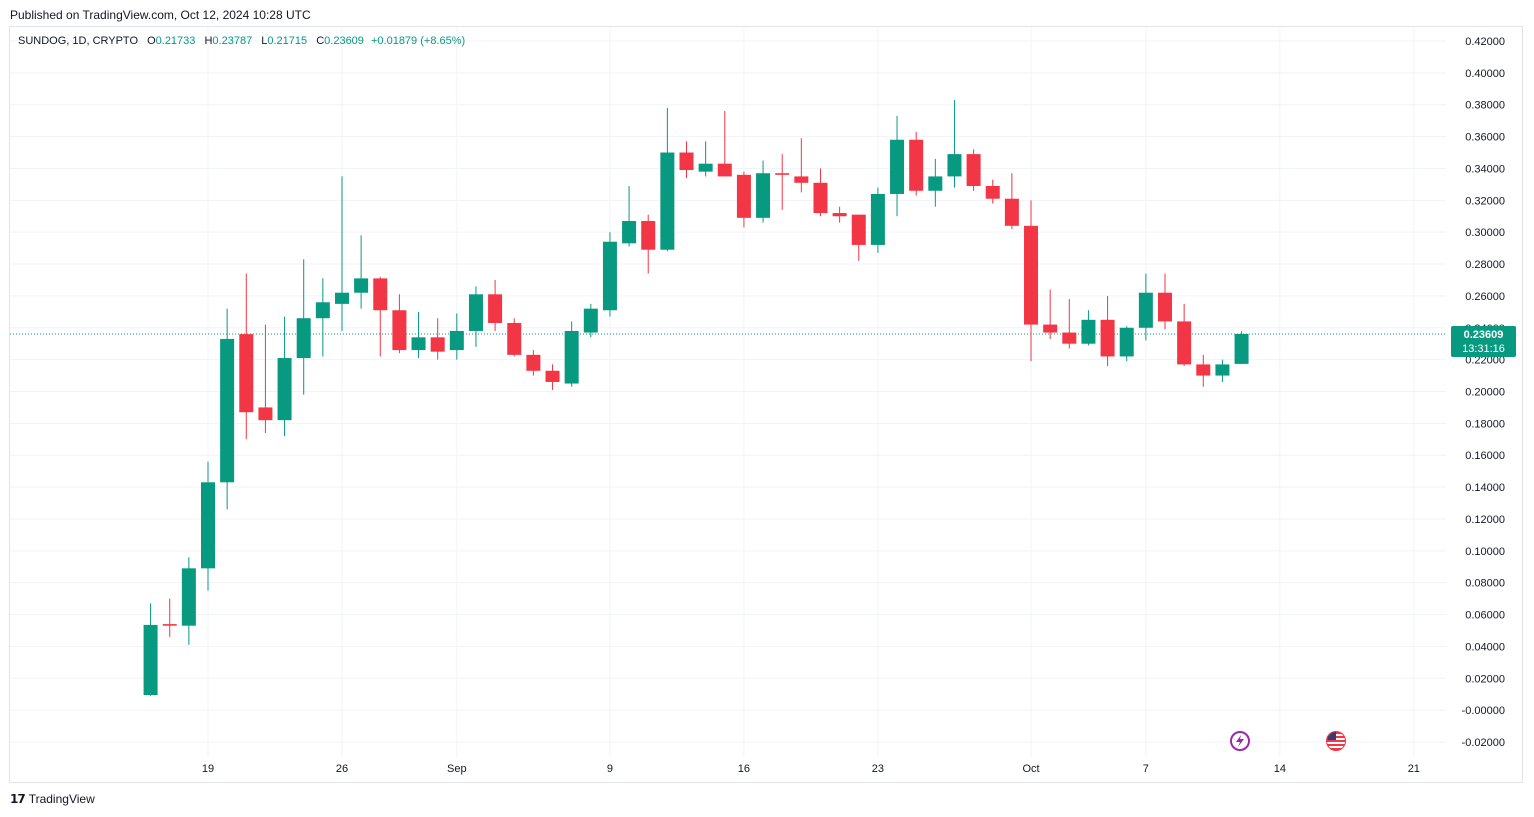 The image size is (1534, 817). I want to click on low-key: L, so click(264, 41).